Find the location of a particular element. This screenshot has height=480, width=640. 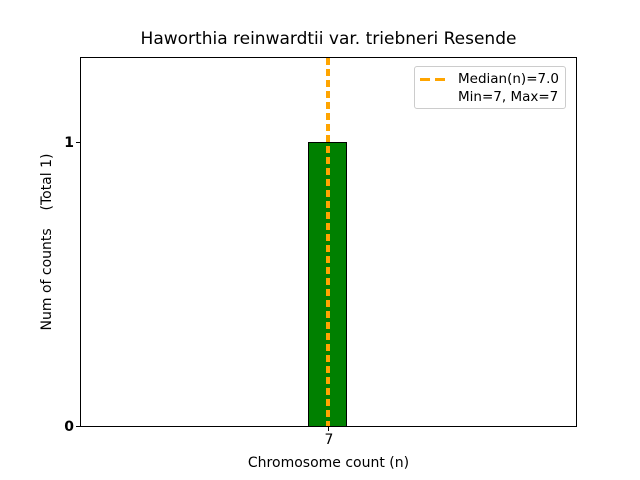

legend-entry-median: Median(n)=7.0 is located at coordinates (490, 79).